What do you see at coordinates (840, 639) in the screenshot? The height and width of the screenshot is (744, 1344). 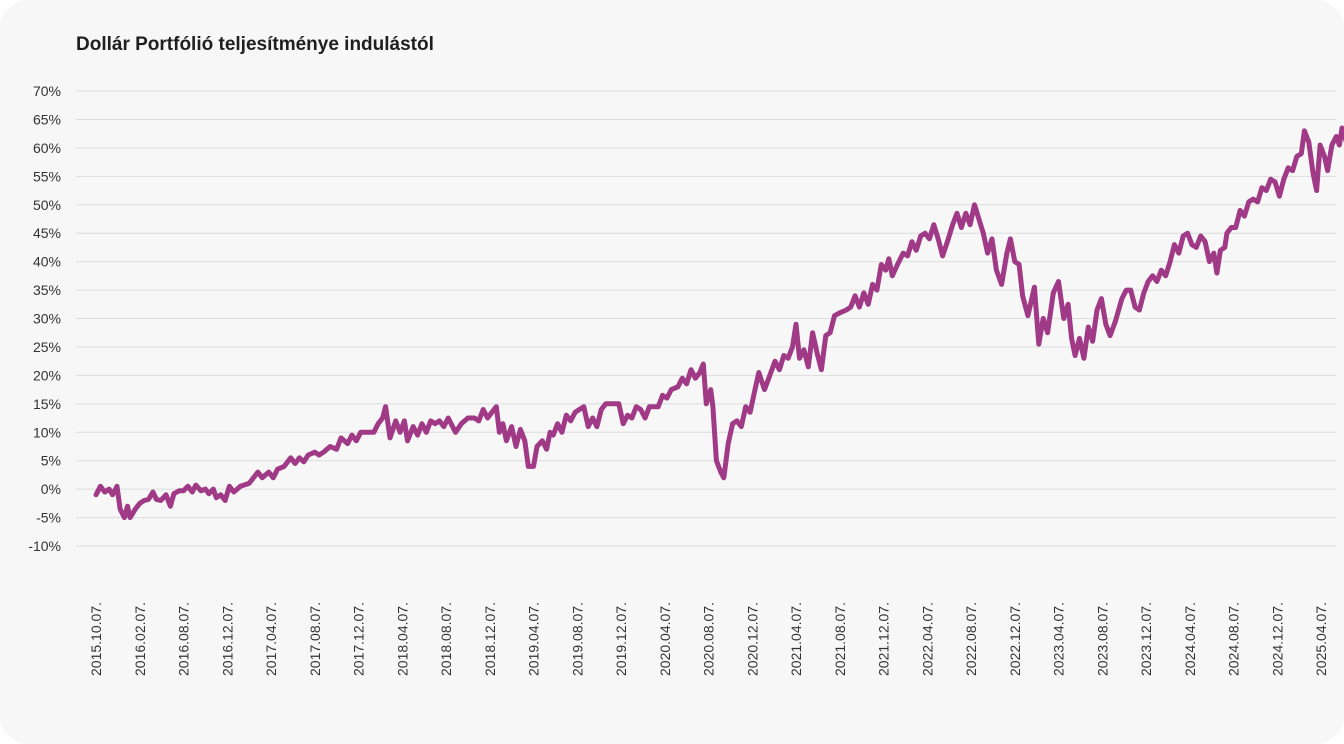 I see `x-tick-label: 2021.08.07.` at bounding box center [840, 639].